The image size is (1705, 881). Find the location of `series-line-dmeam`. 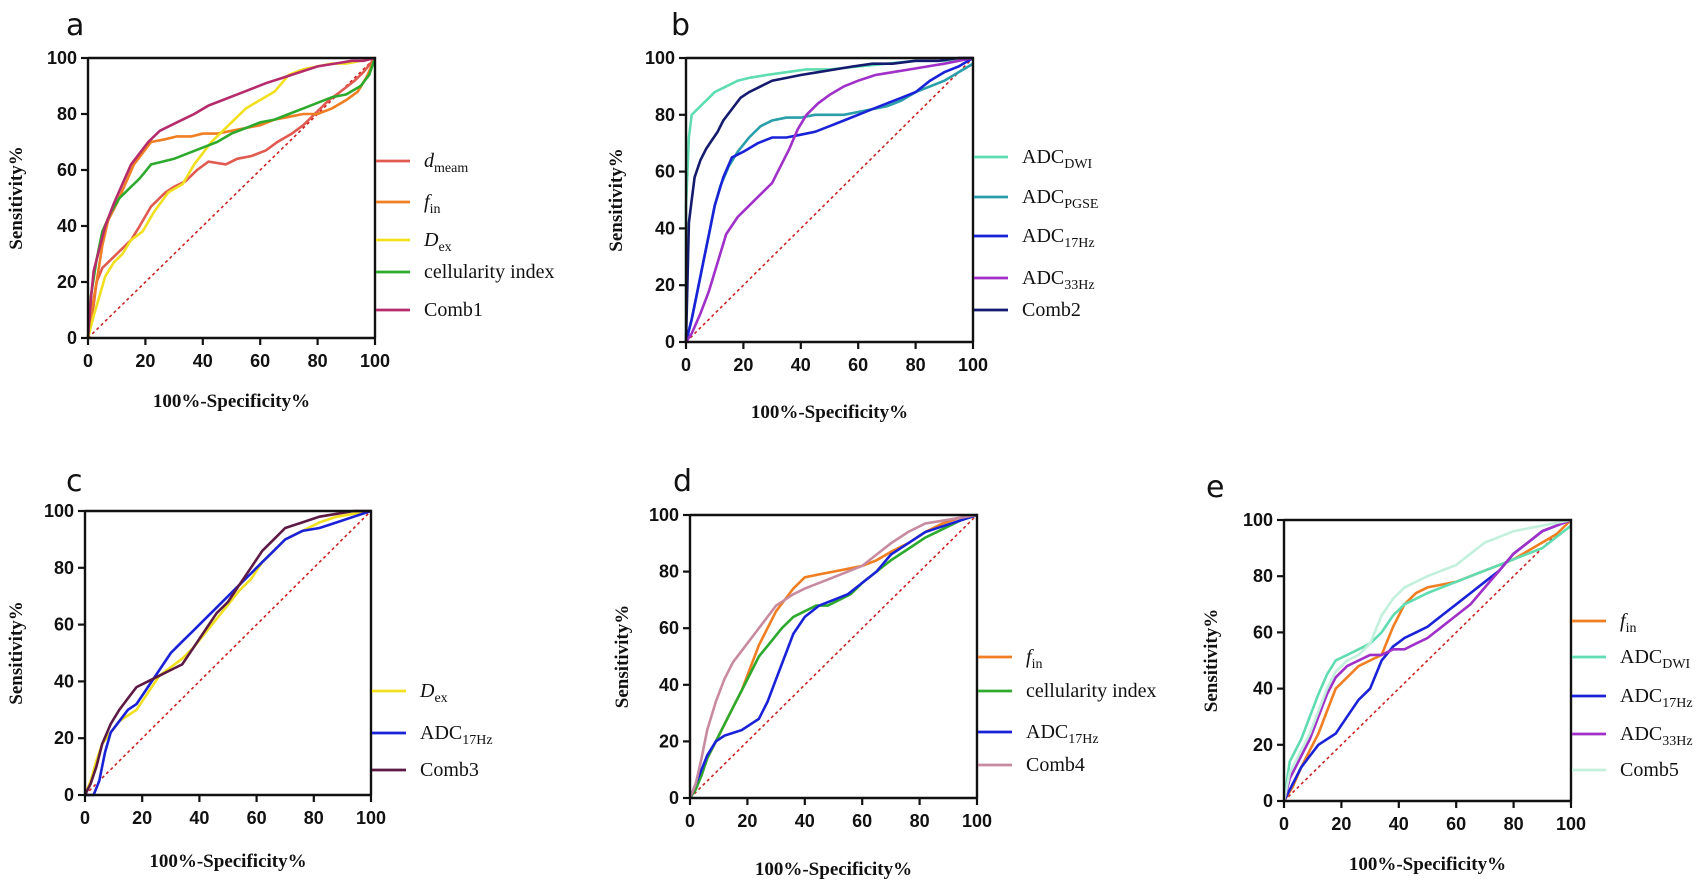

series-line-dmeam is located at coordinates (231, 198).